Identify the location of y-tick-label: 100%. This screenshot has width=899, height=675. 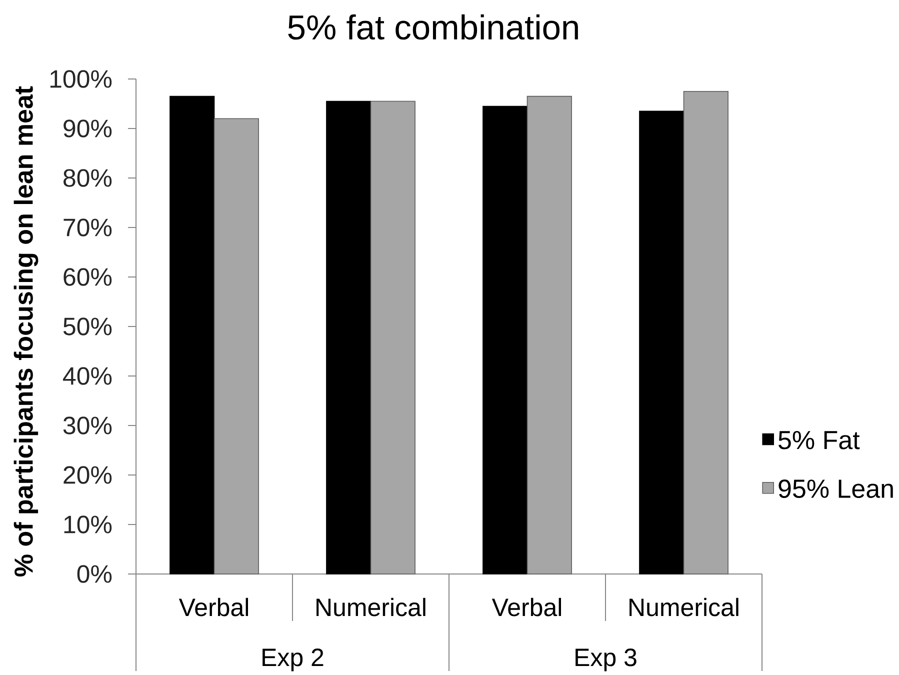
(81, 79).